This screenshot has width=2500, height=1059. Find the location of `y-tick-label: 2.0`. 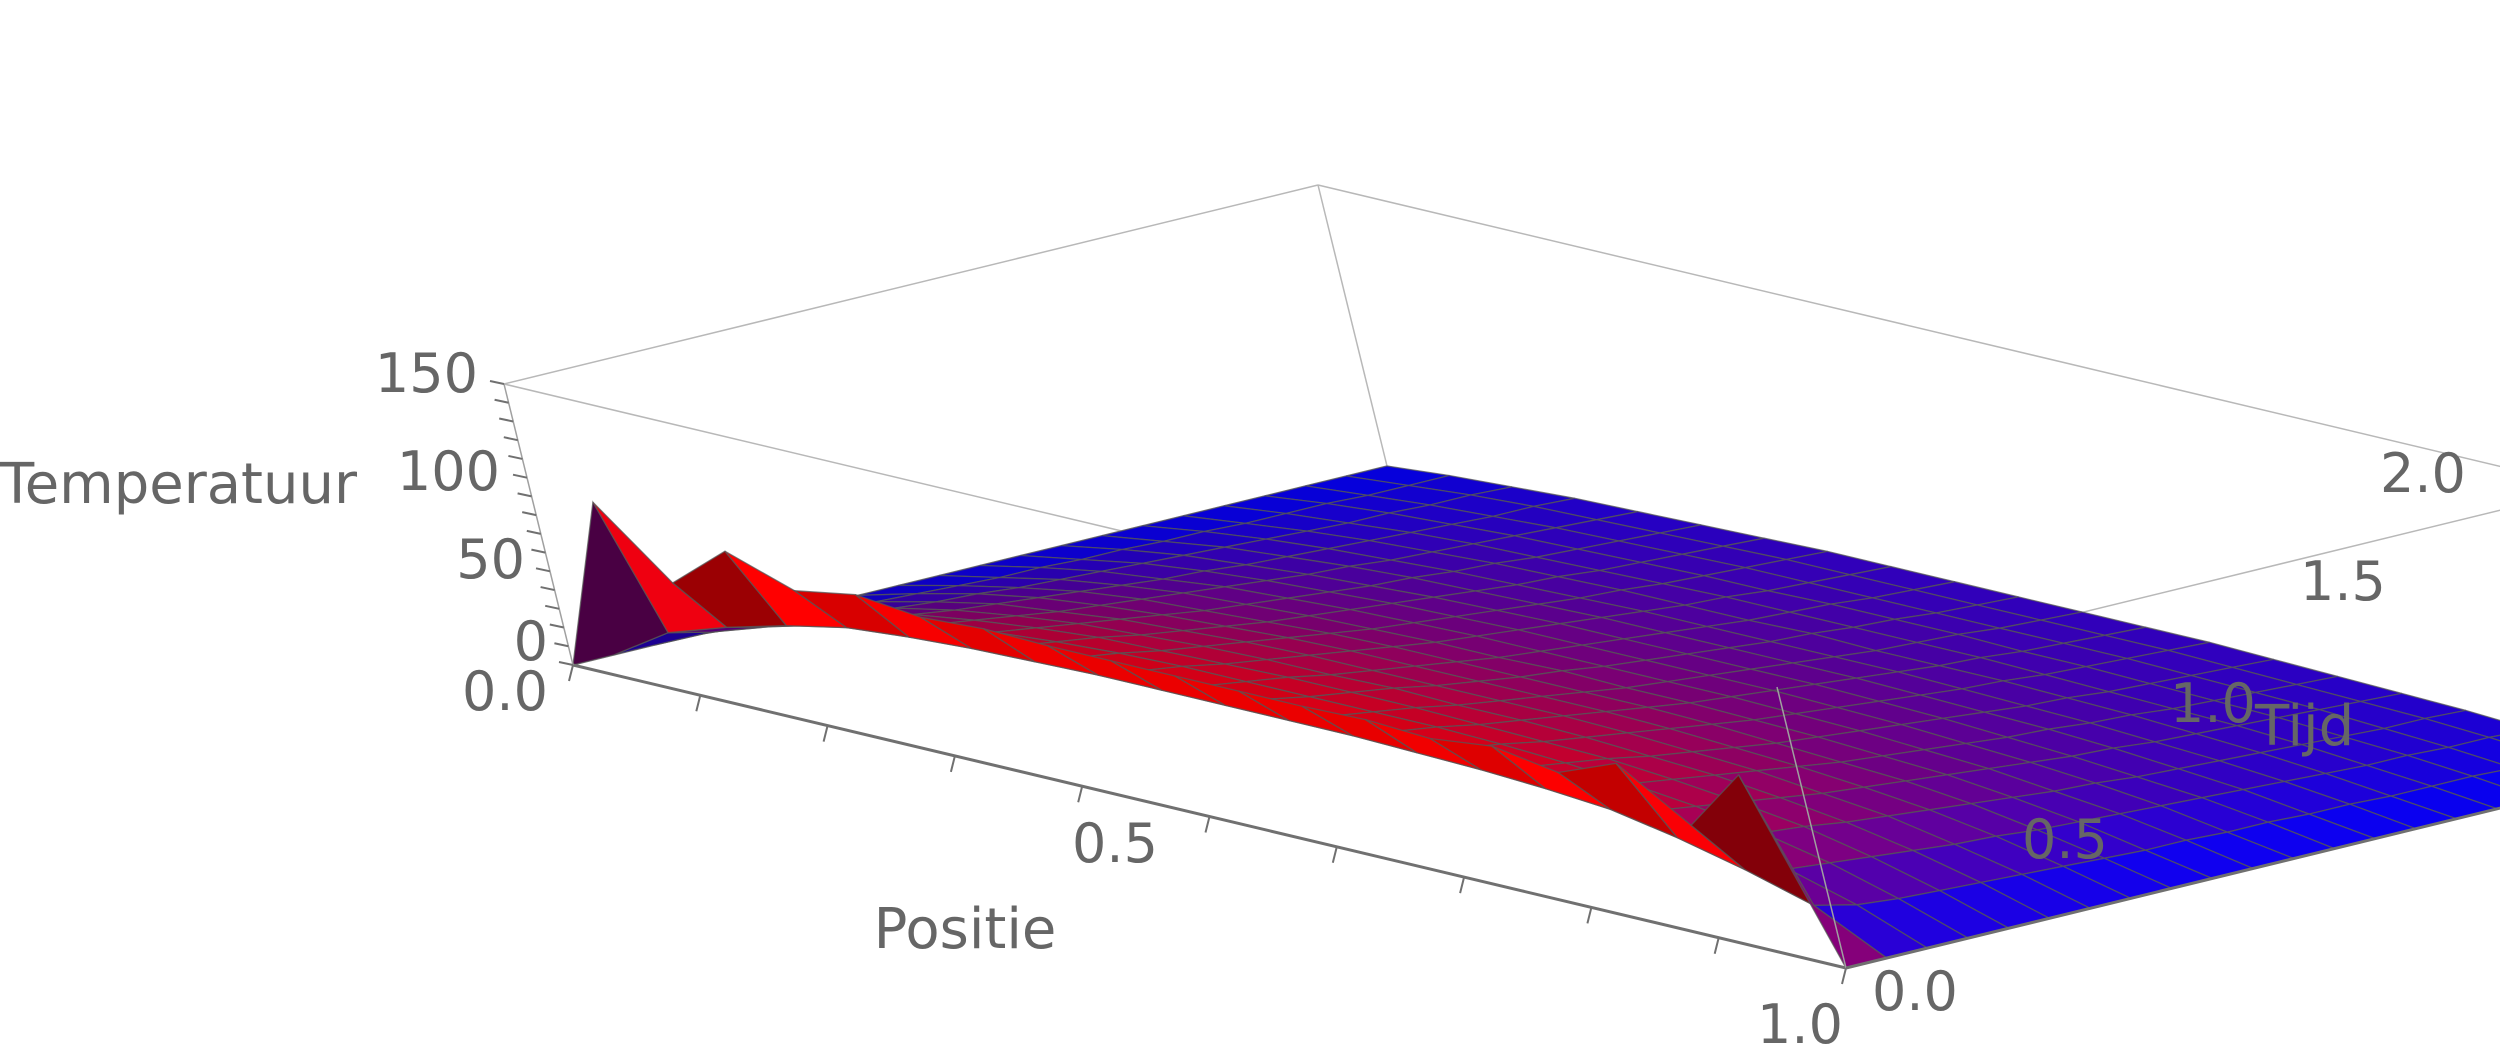

y-tick-label: 2.0 is located at coordinates (2423, 473).